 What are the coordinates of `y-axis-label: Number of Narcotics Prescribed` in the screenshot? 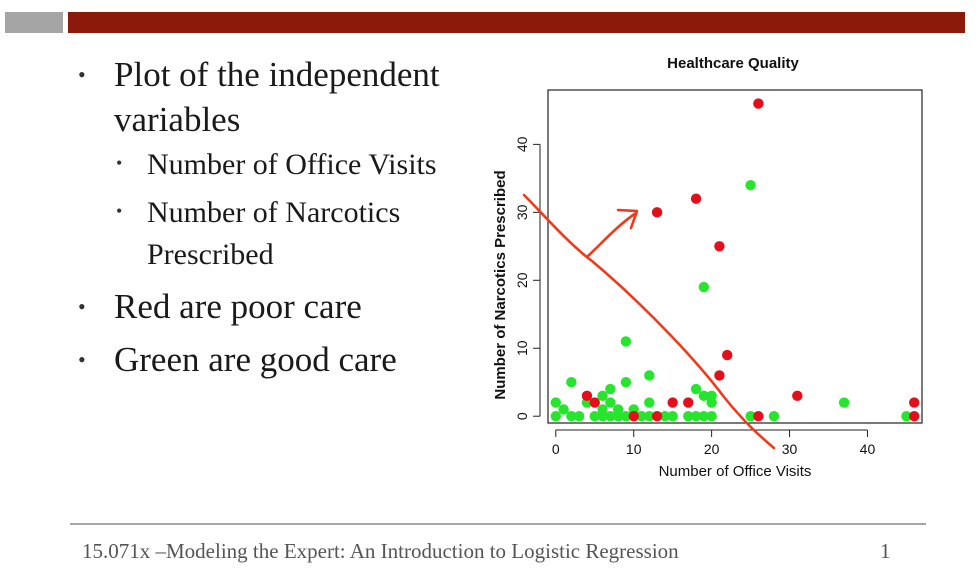 It's located at (500, 284).